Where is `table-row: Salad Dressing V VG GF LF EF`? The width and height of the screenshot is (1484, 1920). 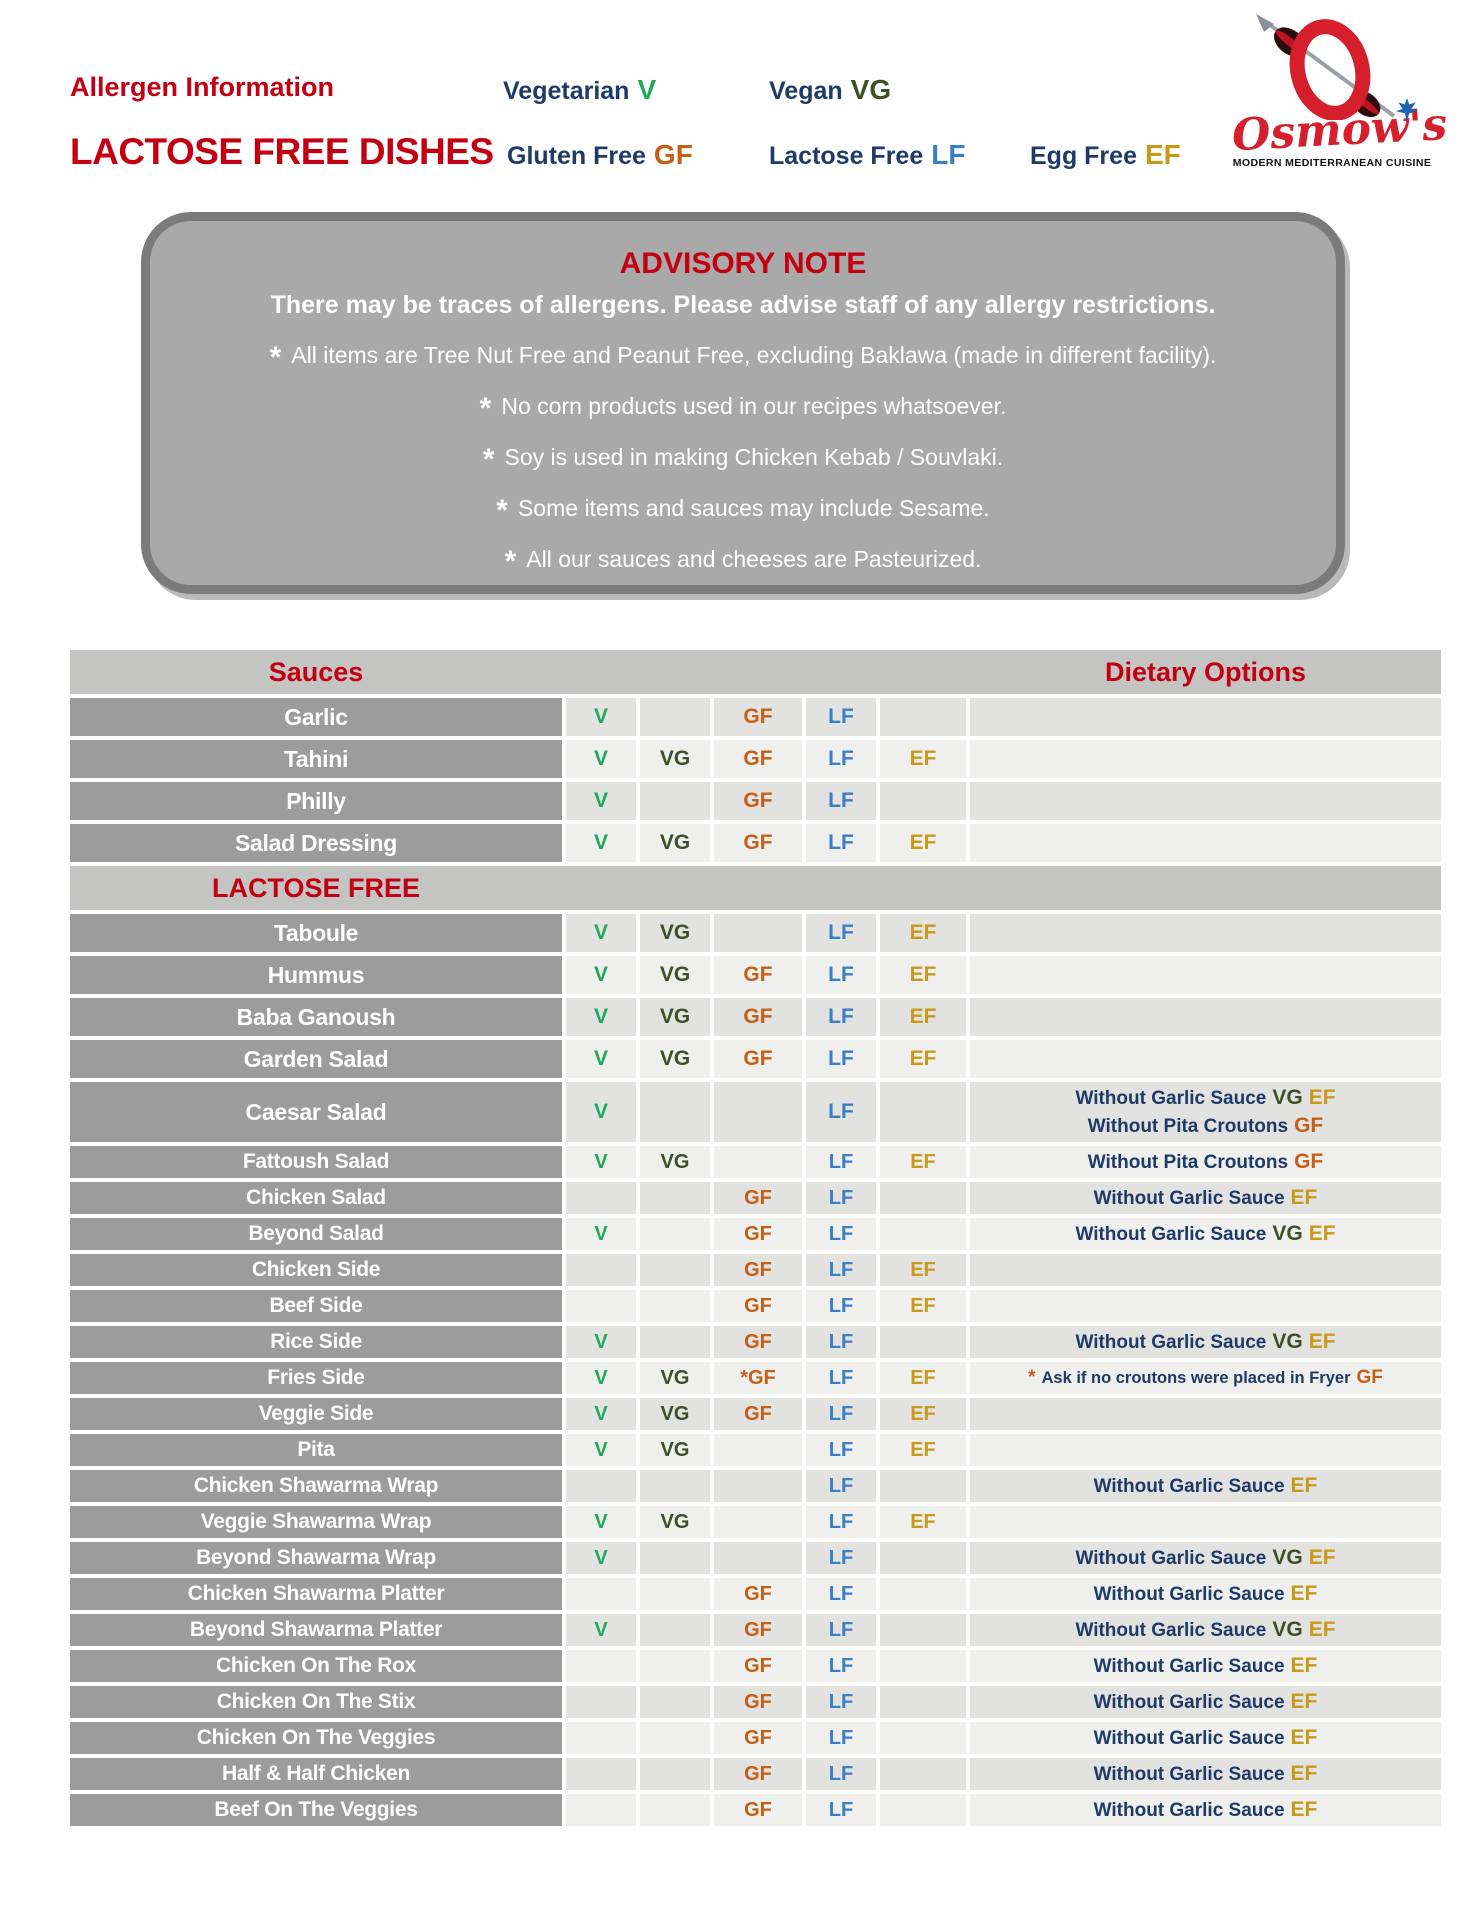
table-row: Salad Dressing V VG GF LF EF is located at coordinates (755, 843).